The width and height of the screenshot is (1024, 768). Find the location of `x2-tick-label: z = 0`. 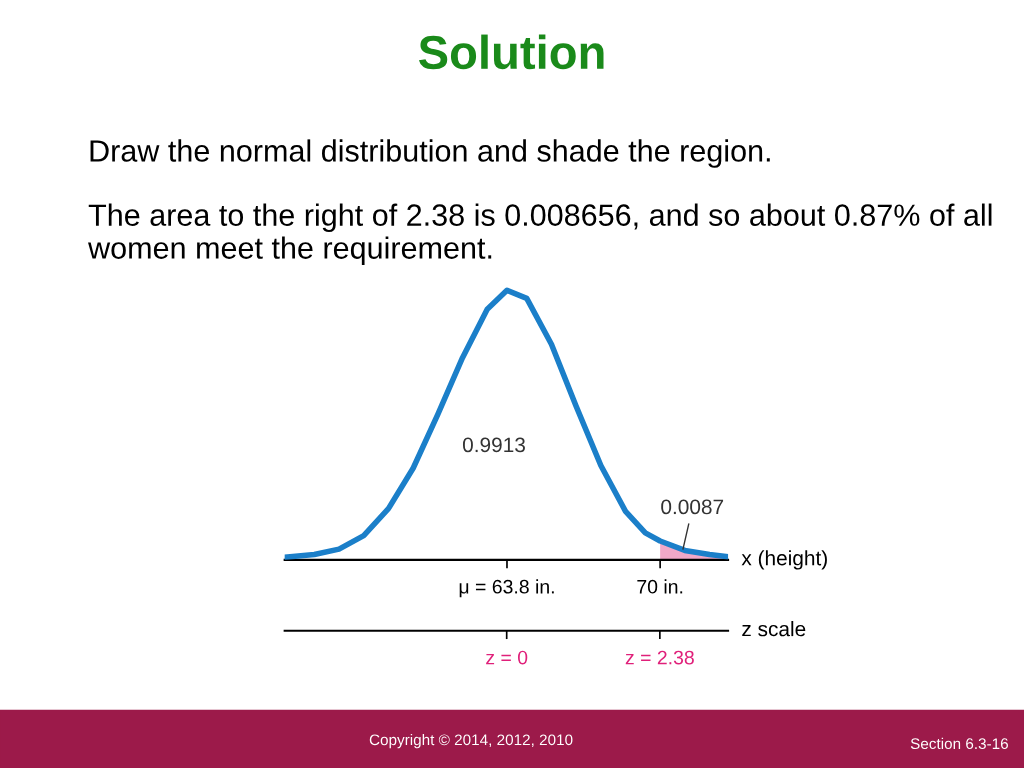

x2-tick-label: z = 0 is located at coordinates (507, 657).